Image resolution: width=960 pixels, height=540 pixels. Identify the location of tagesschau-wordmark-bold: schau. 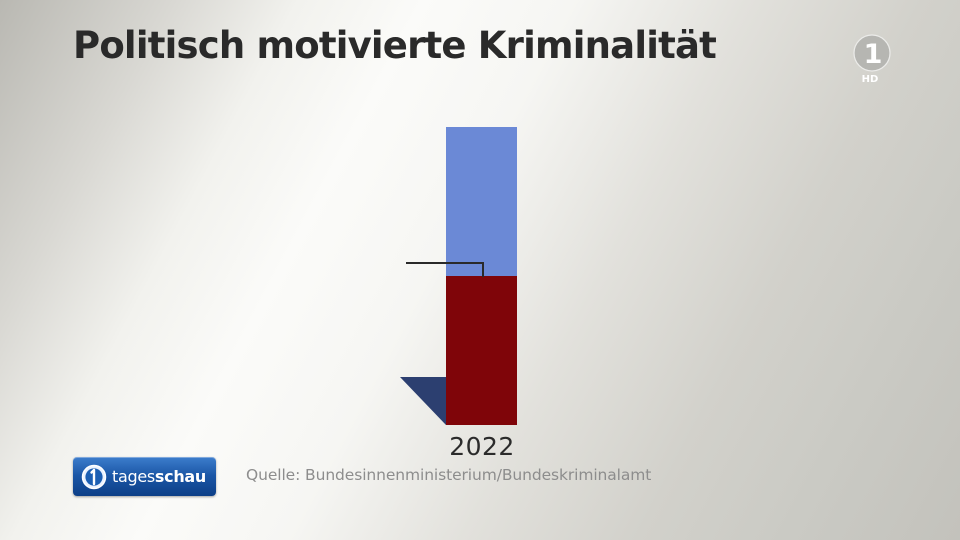
(180, 476).